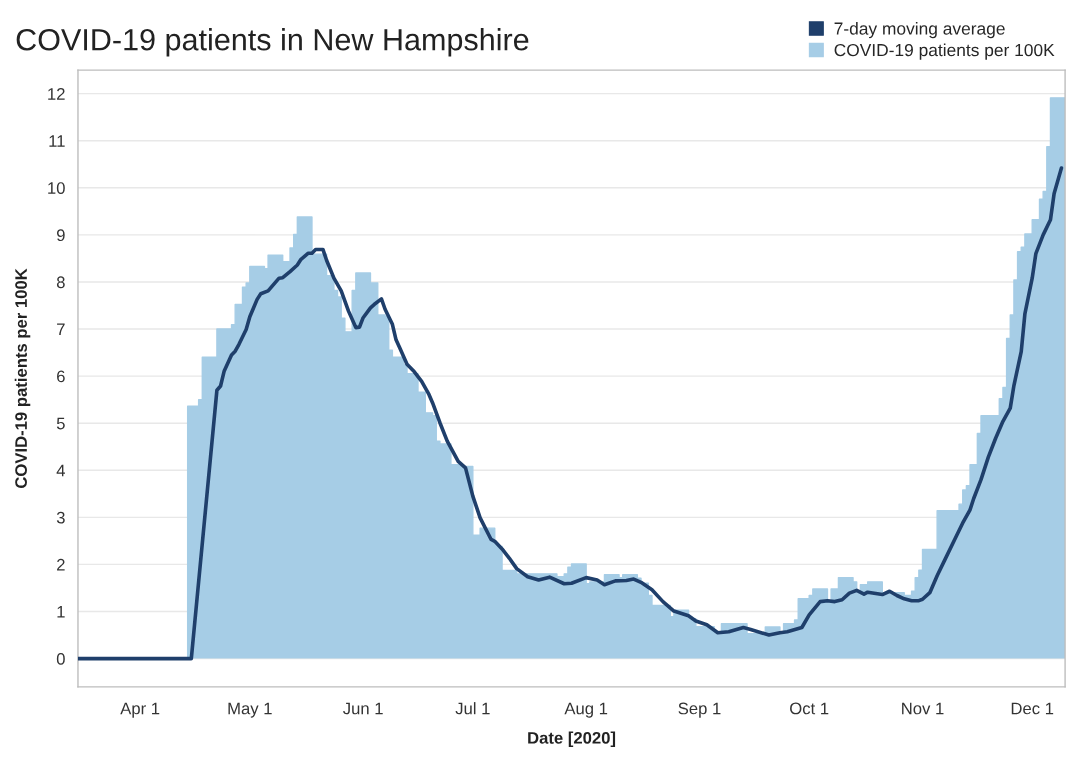 Image resolution: width=1080 pixels, height=770 pixels. Describe the element at coordinates (140, 710) in the screenshot. I see `x-tick-label: Apr 1` at that location.